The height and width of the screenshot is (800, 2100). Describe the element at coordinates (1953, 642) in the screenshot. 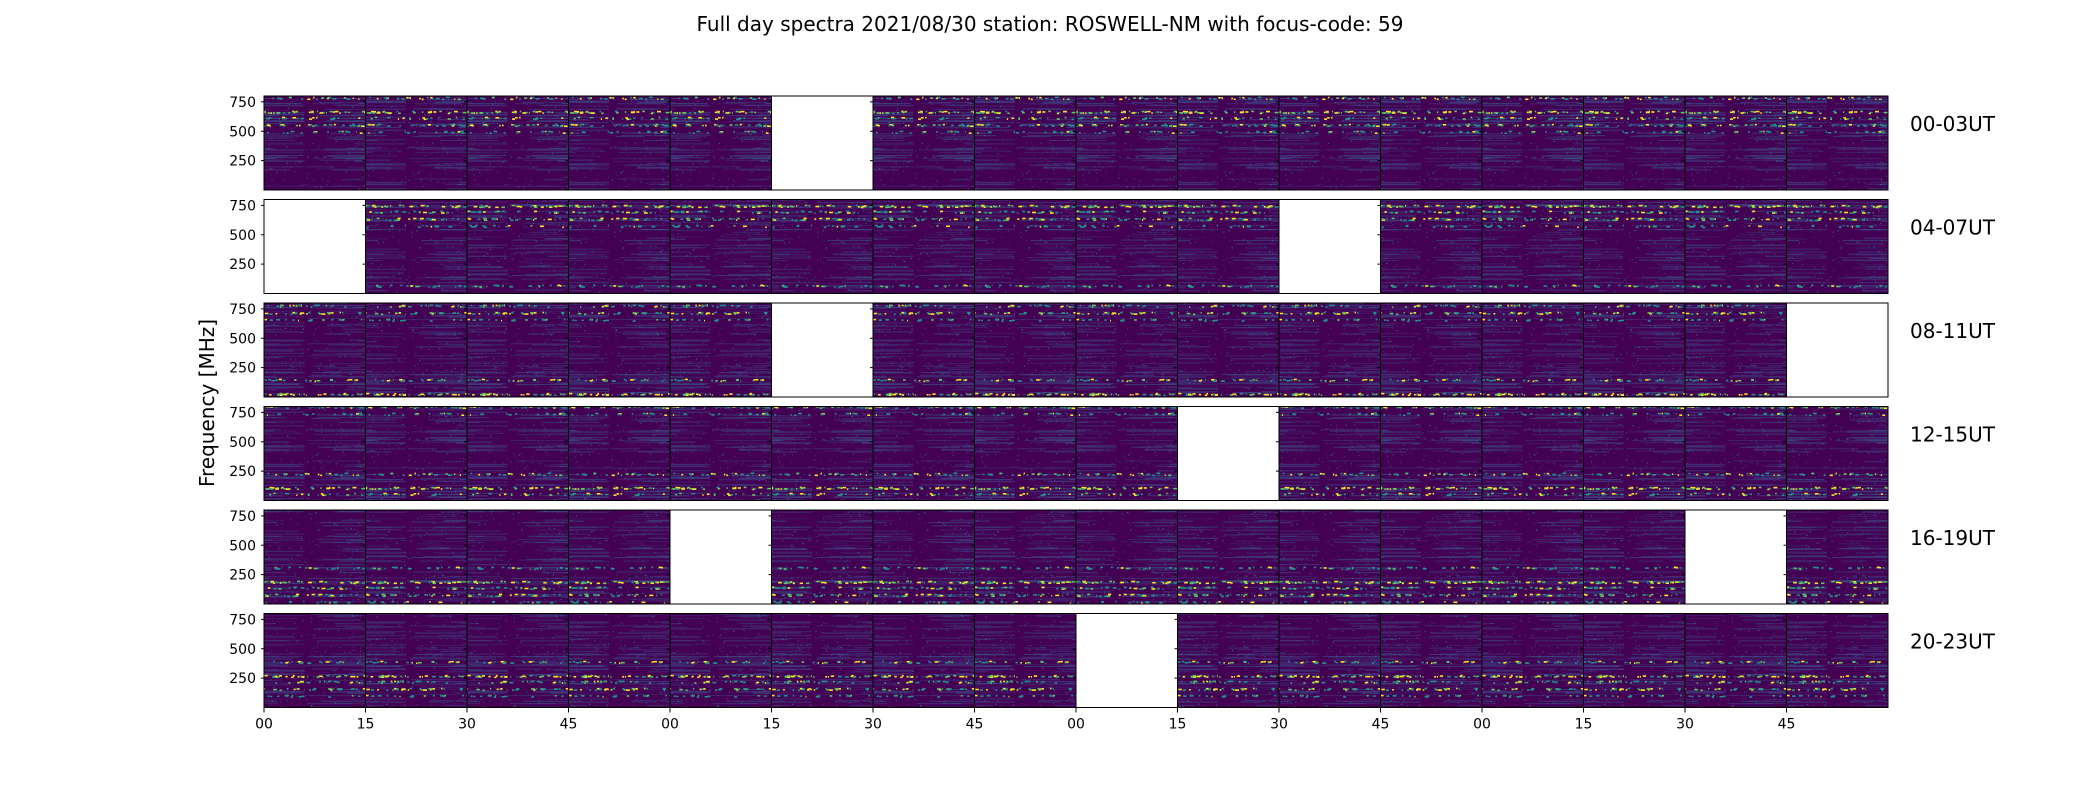

I see `row-time-label: 20-23UT` at that location.